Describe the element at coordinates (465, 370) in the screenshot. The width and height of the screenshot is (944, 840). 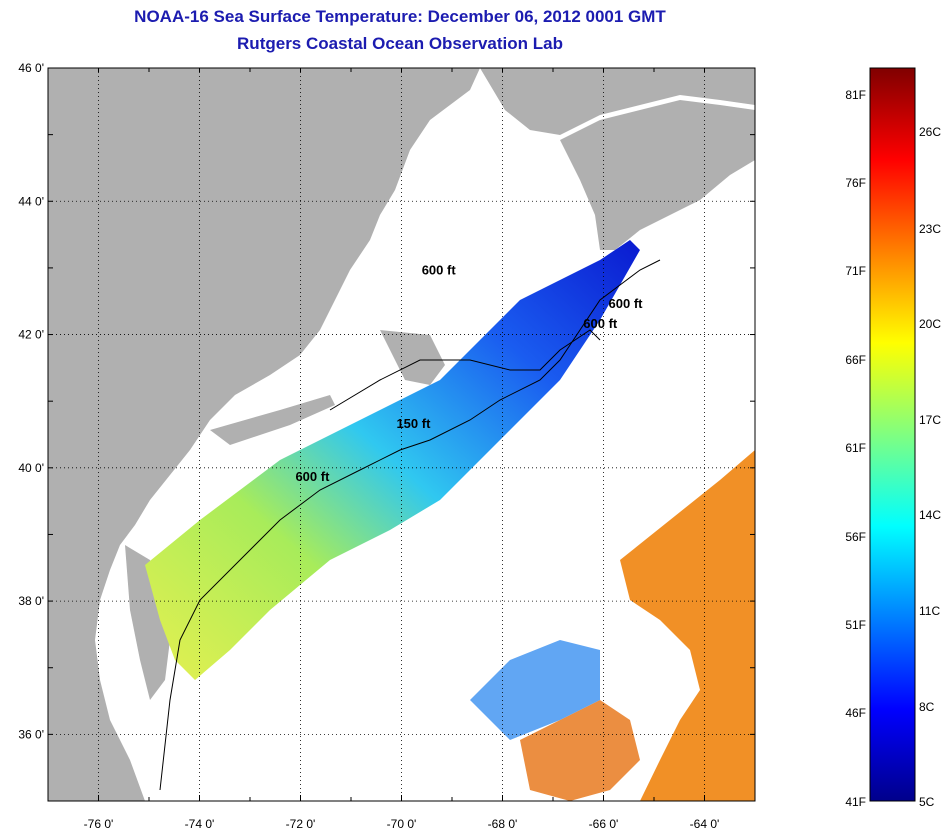
I see `depth-contour-inner` at that location.